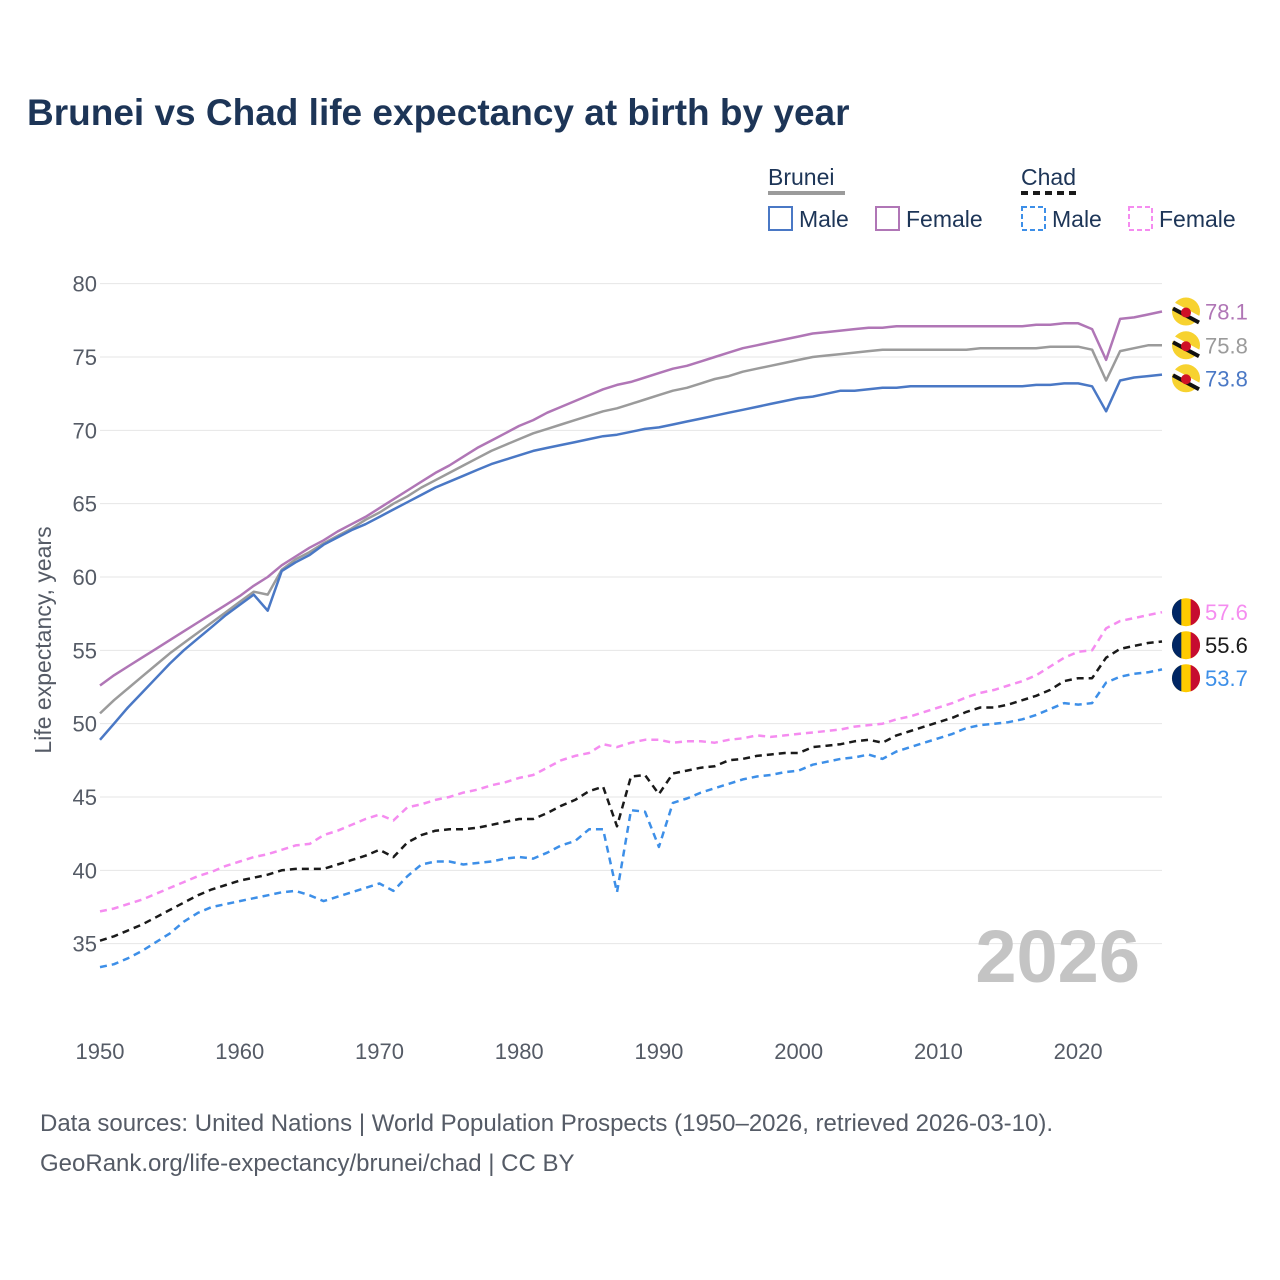 Image resolution: width=1280 pixels, height=1280 pixels. I want to click on y-tick-label: 40, so click(85, 870).